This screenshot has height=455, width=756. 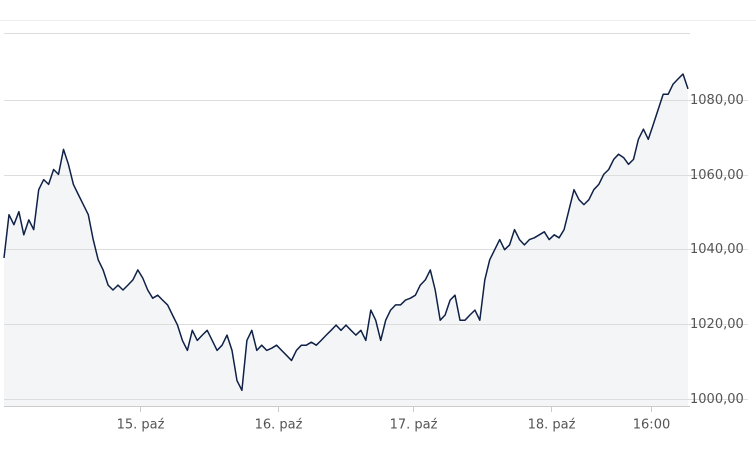 What do you see at coordinates (717, 324) in the screenshot?
I see `y-tick-label: 1020,00` at bounding box center [717, 324].